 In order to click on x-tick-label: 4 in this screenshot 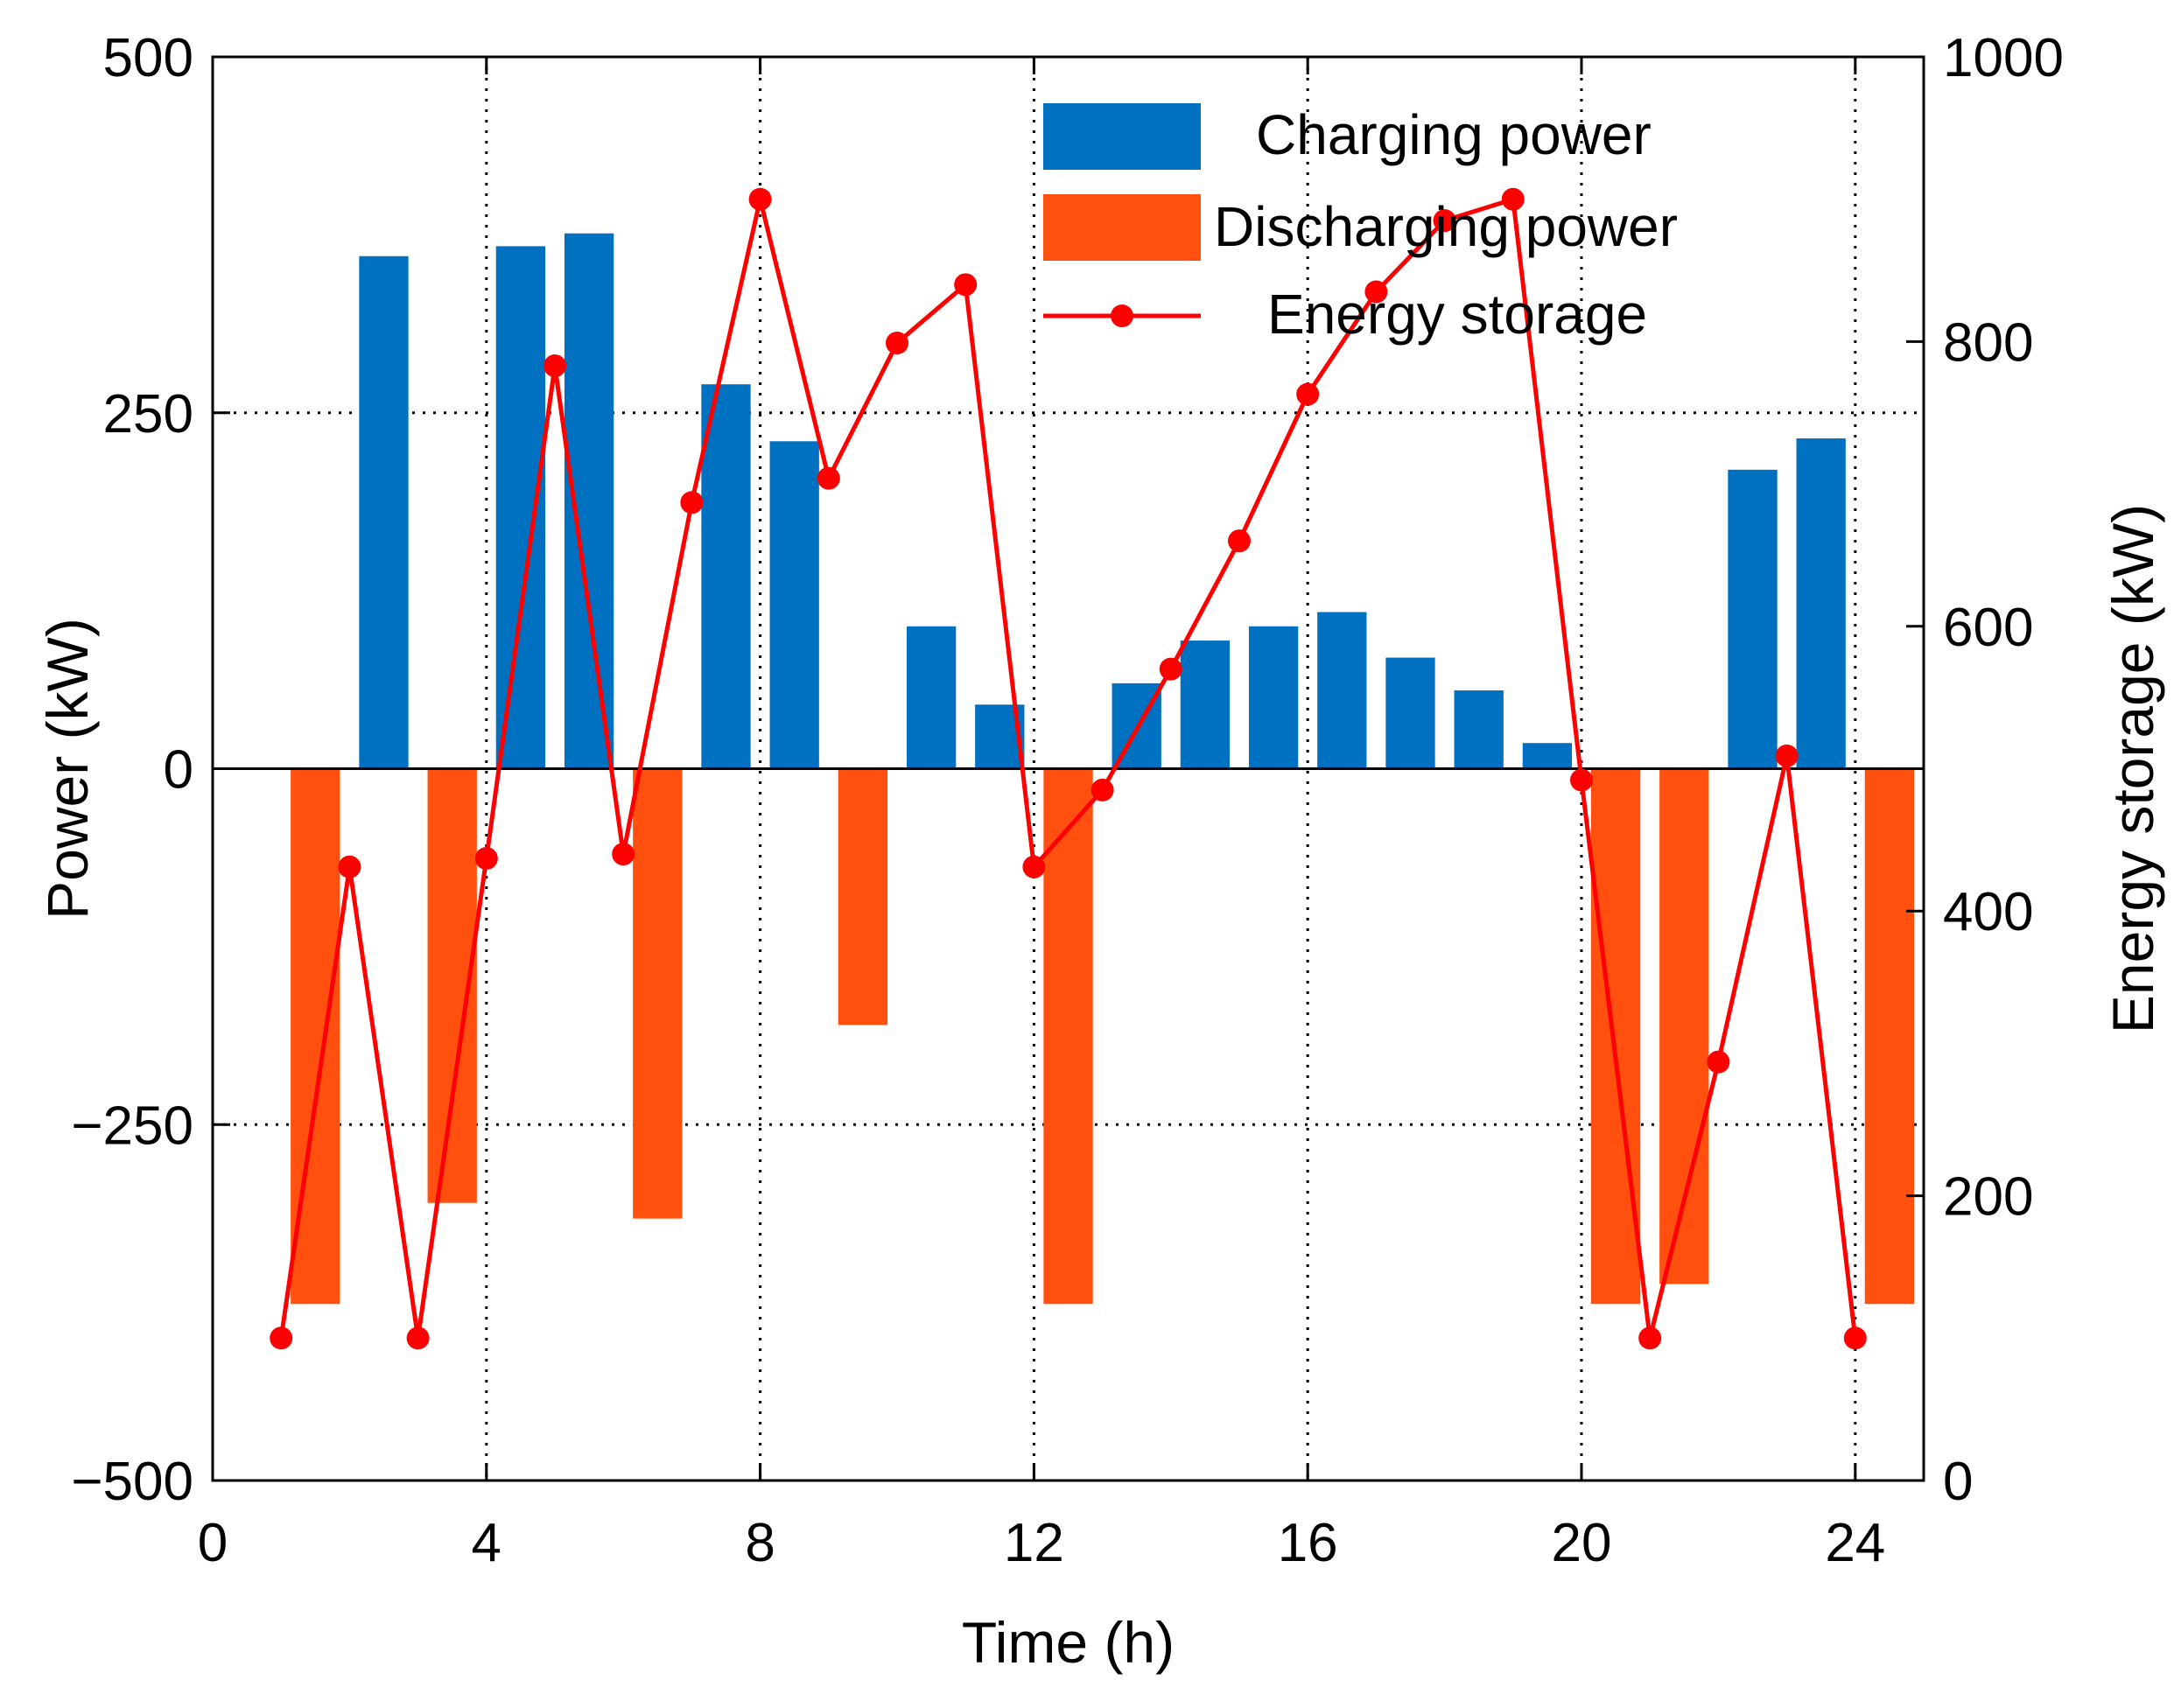, I will do `click(486, 1543)`.